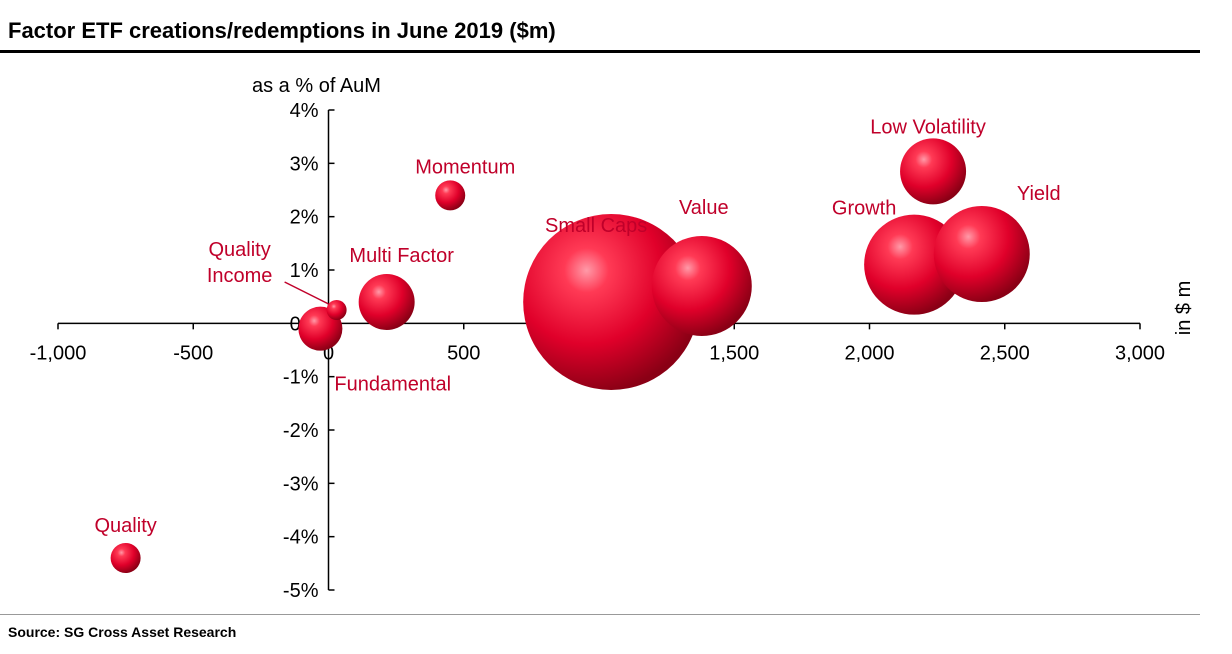  What do you see at coordinates (301, 591) in the screenshot?
I see `y-tick-label: -5%` at bounding box center [301, 591].